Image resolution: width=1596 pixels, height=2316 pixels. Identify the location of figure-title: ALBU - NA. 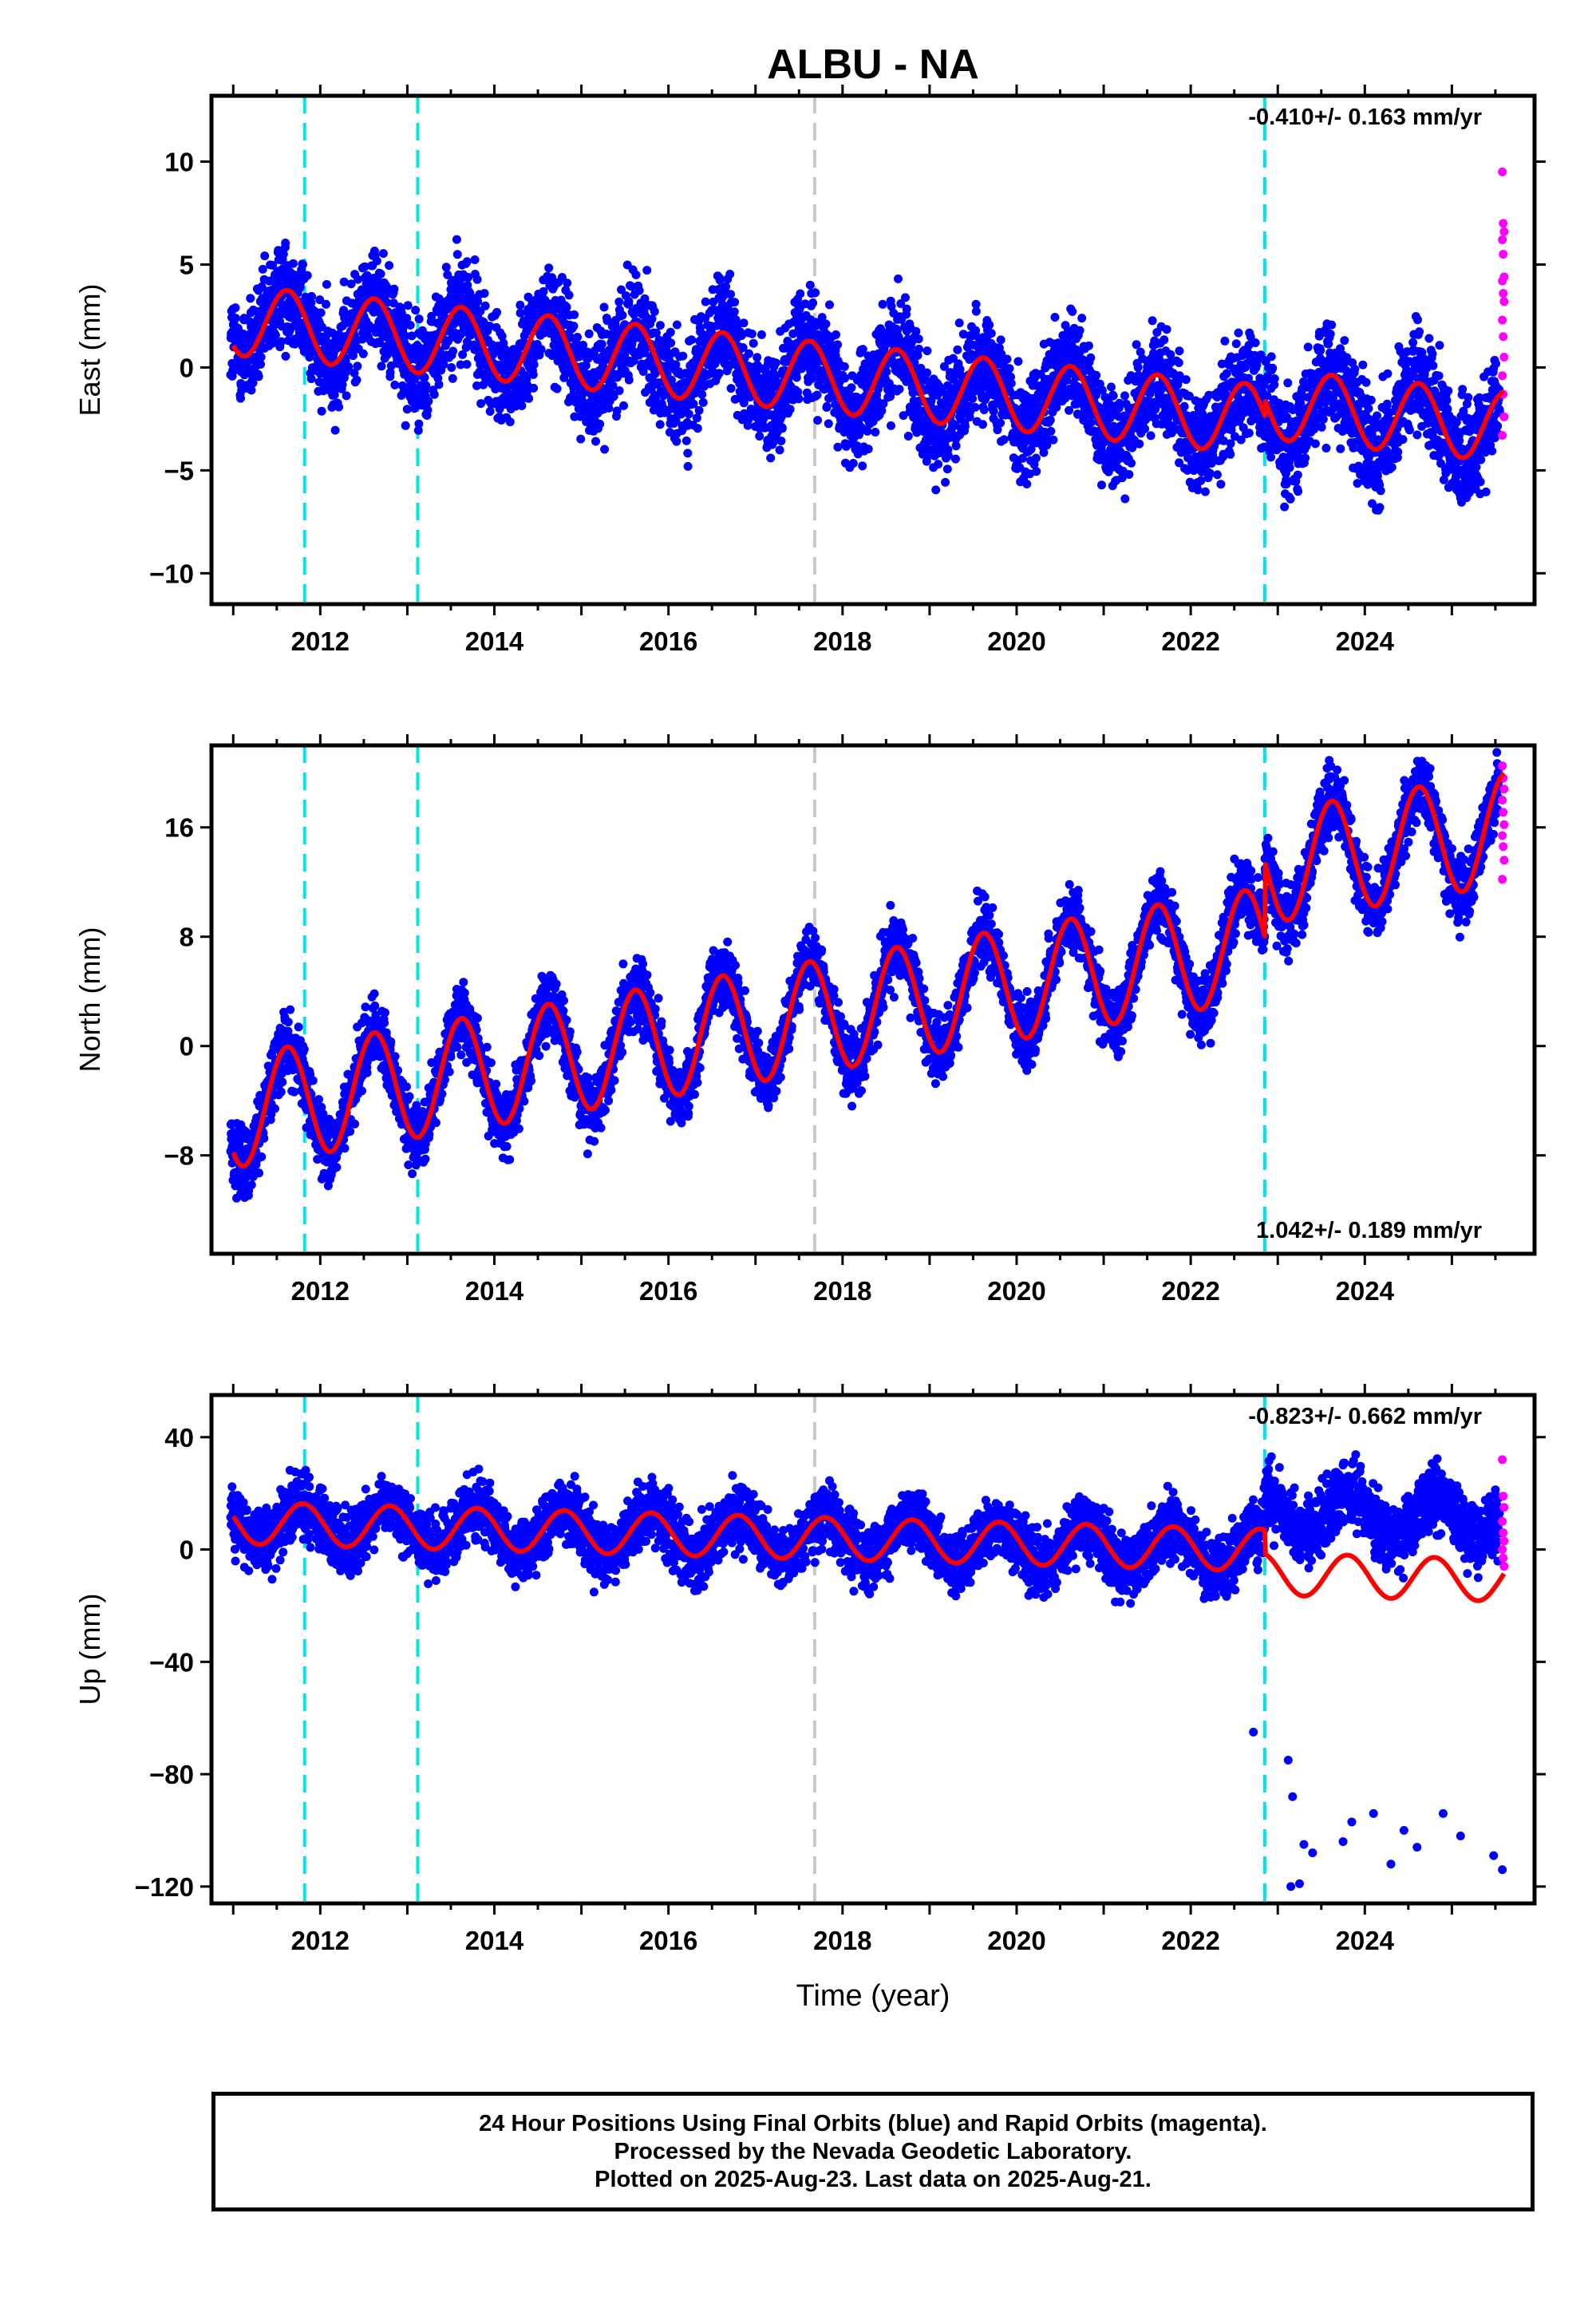
(873, 64).